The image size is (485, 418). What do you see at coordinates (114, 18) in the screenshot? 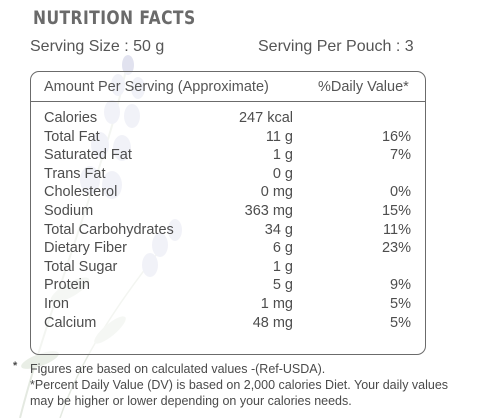
I see `page-title: Nutrition Facts` at bounding box center [114, 18].